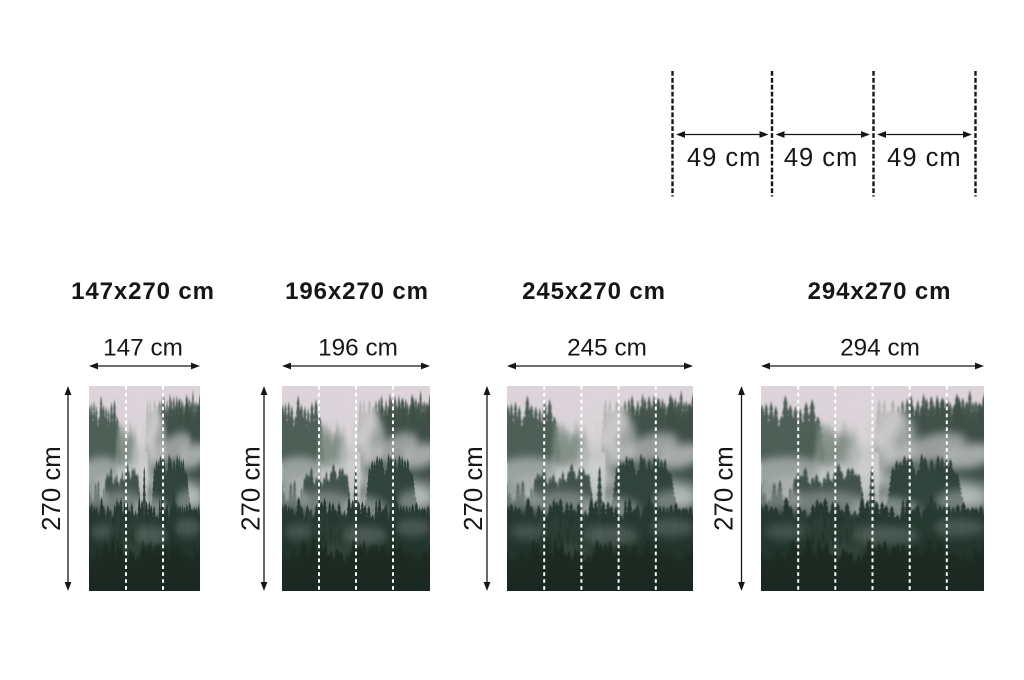 This screenshot has width=1024, height=680. What do you see at coordinates (607, 348) in the screenshot?
I see `svg-text: 245 cm` at bounding box center [607, 348].